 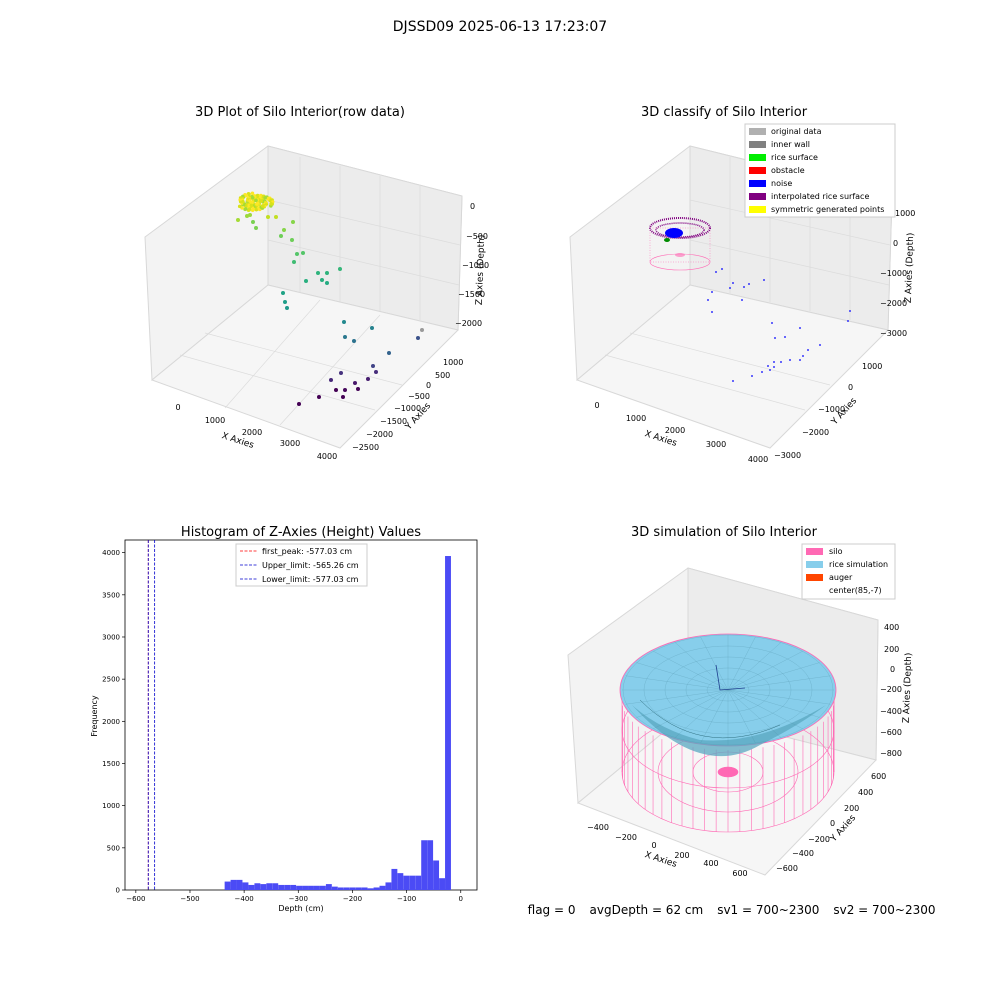 I want to click on histogram-x-ticks: −600 −500 −400 −300 −200 −100 0, so click(x=294, y=896).